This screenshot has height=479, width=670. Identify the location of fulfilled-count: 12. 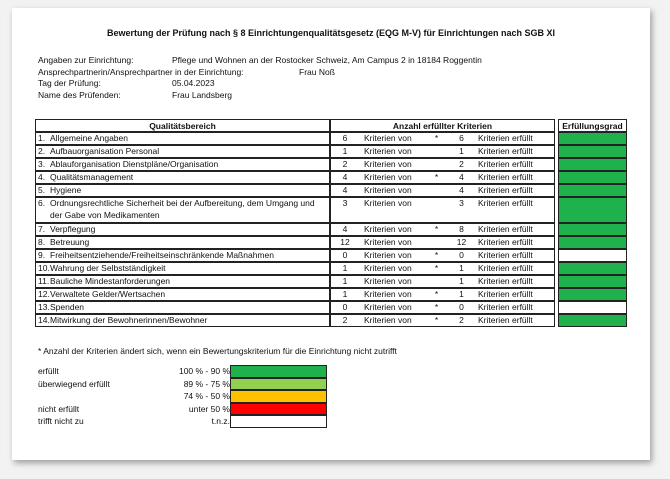
(345, 242).